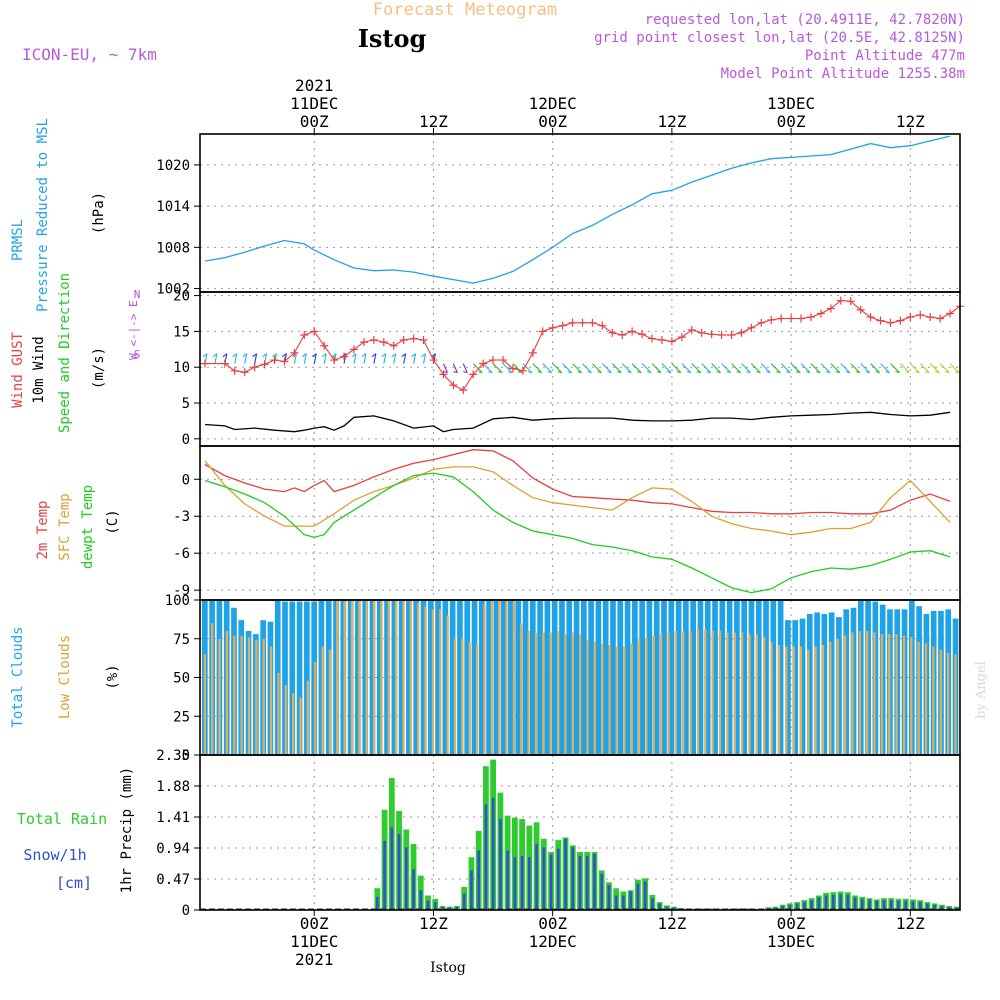 Image resolution: width=1000 pixels, height=1000 pixels. What do you see at coordinates (173, 787) in the screenshot?
I see `y-tick-label: 1.88` at bounding box center [173, 787].